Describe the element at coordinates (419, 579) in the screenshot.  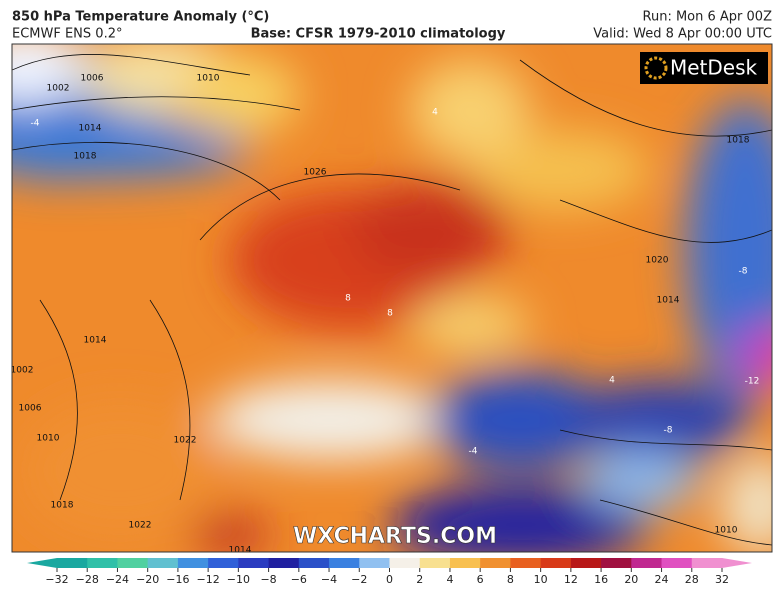
I see `colorbar-label: 2` at that location.